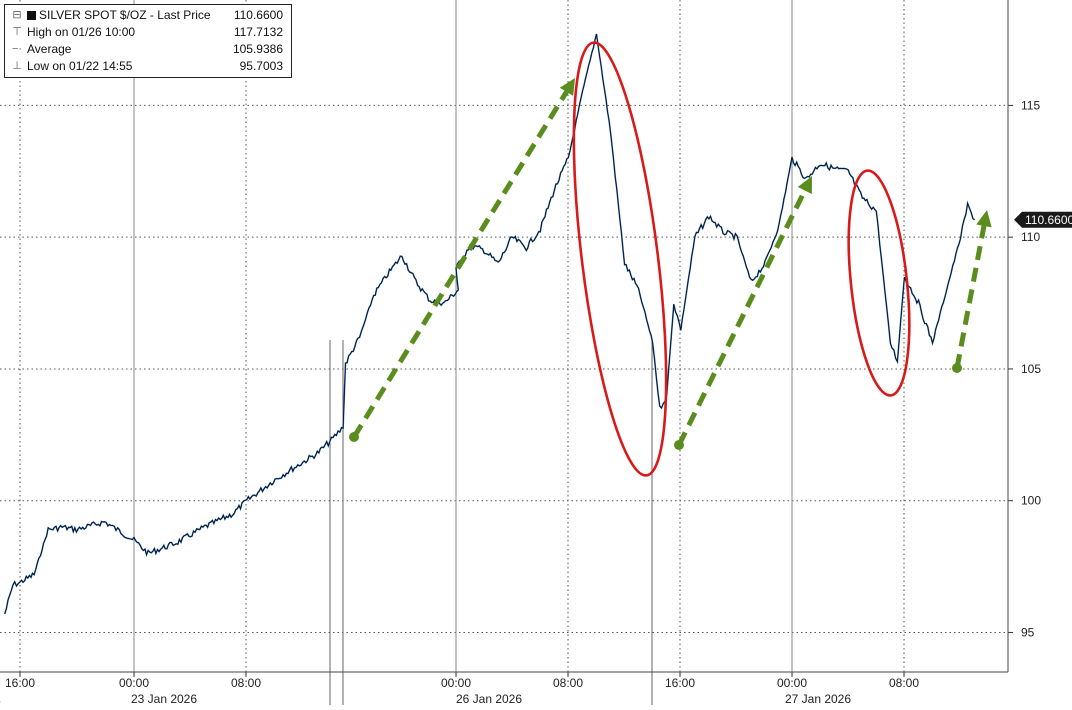 The width and height of the screenshot is (1072, 710). Describe the element at coordinates (818, 698) in the screenshot. I see `date-label: 27 Jan 2026` at that location.